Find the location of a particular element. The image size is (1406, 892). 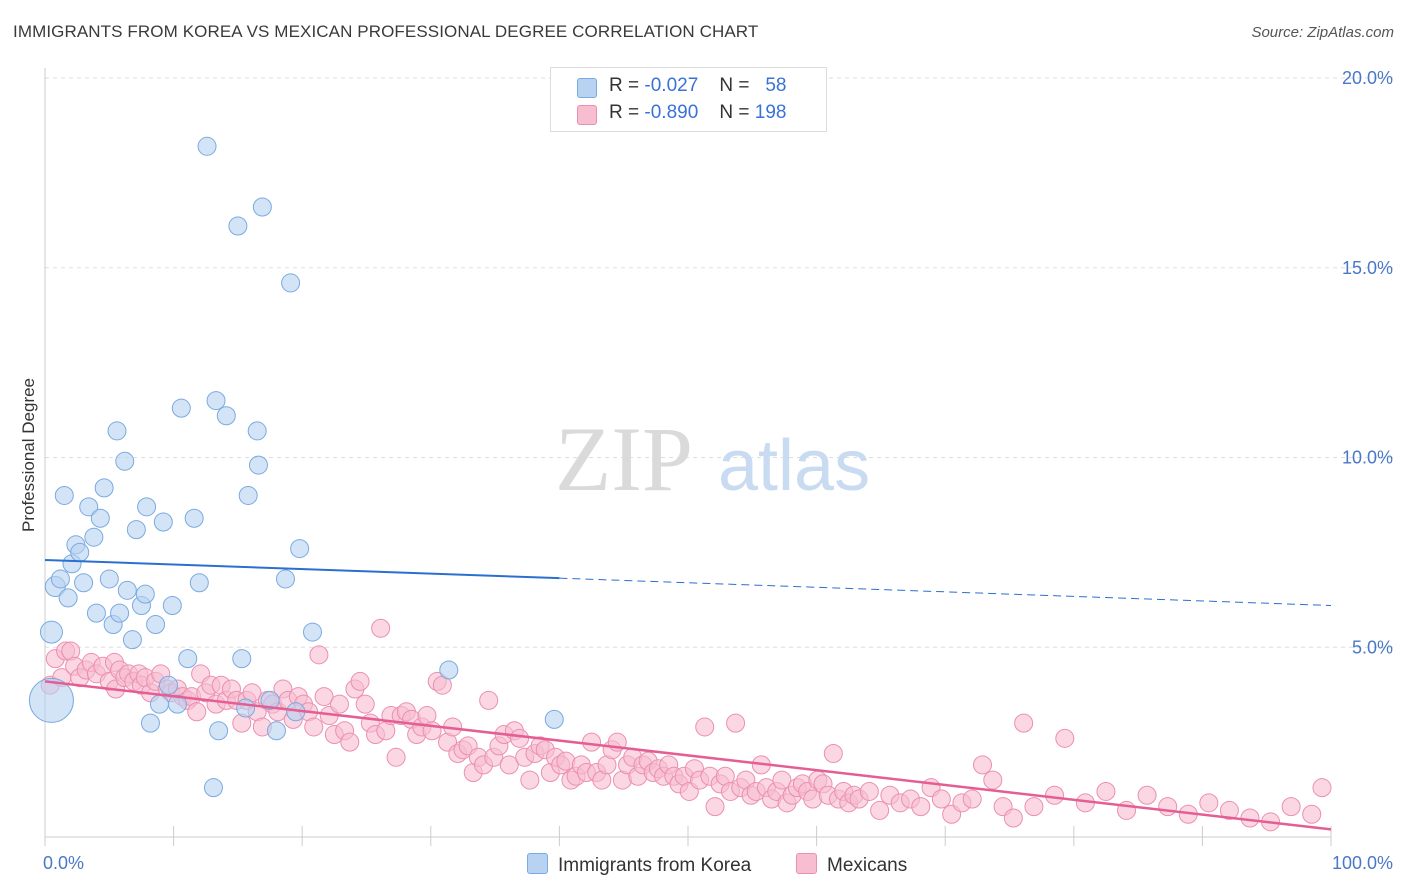

bottom-legend-mexico: Mexicans is located at coordinates (851, 865).